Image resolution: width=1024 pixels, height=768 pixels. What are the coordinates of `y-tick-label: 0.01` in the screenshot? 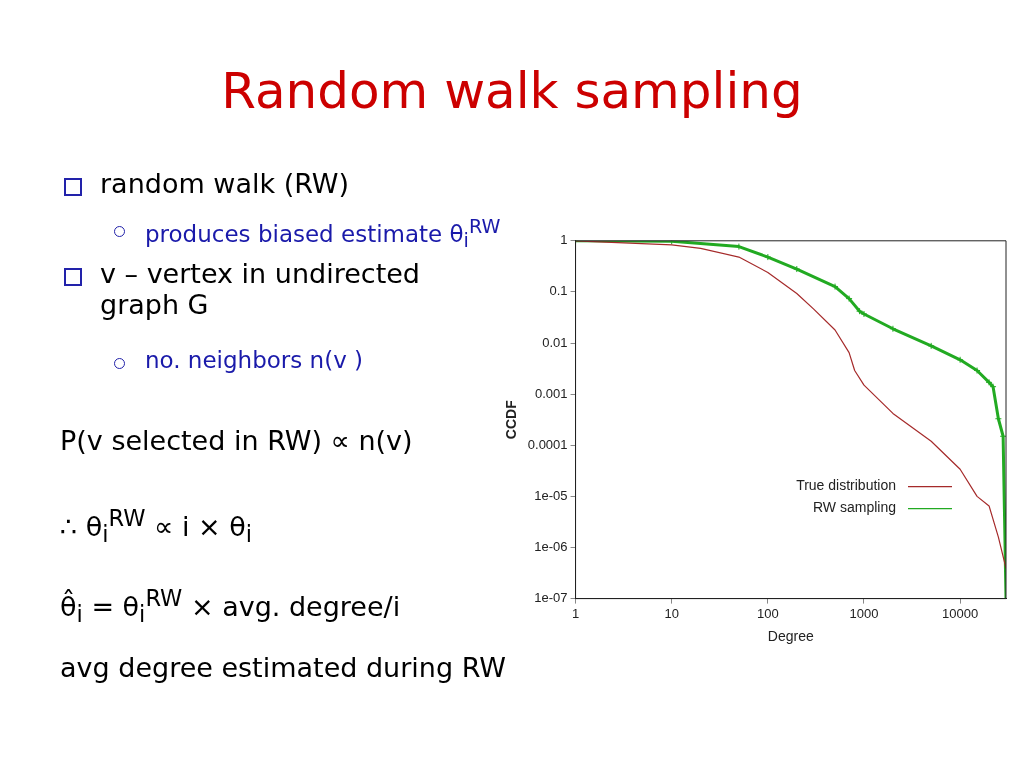 It's located at (555, 342).